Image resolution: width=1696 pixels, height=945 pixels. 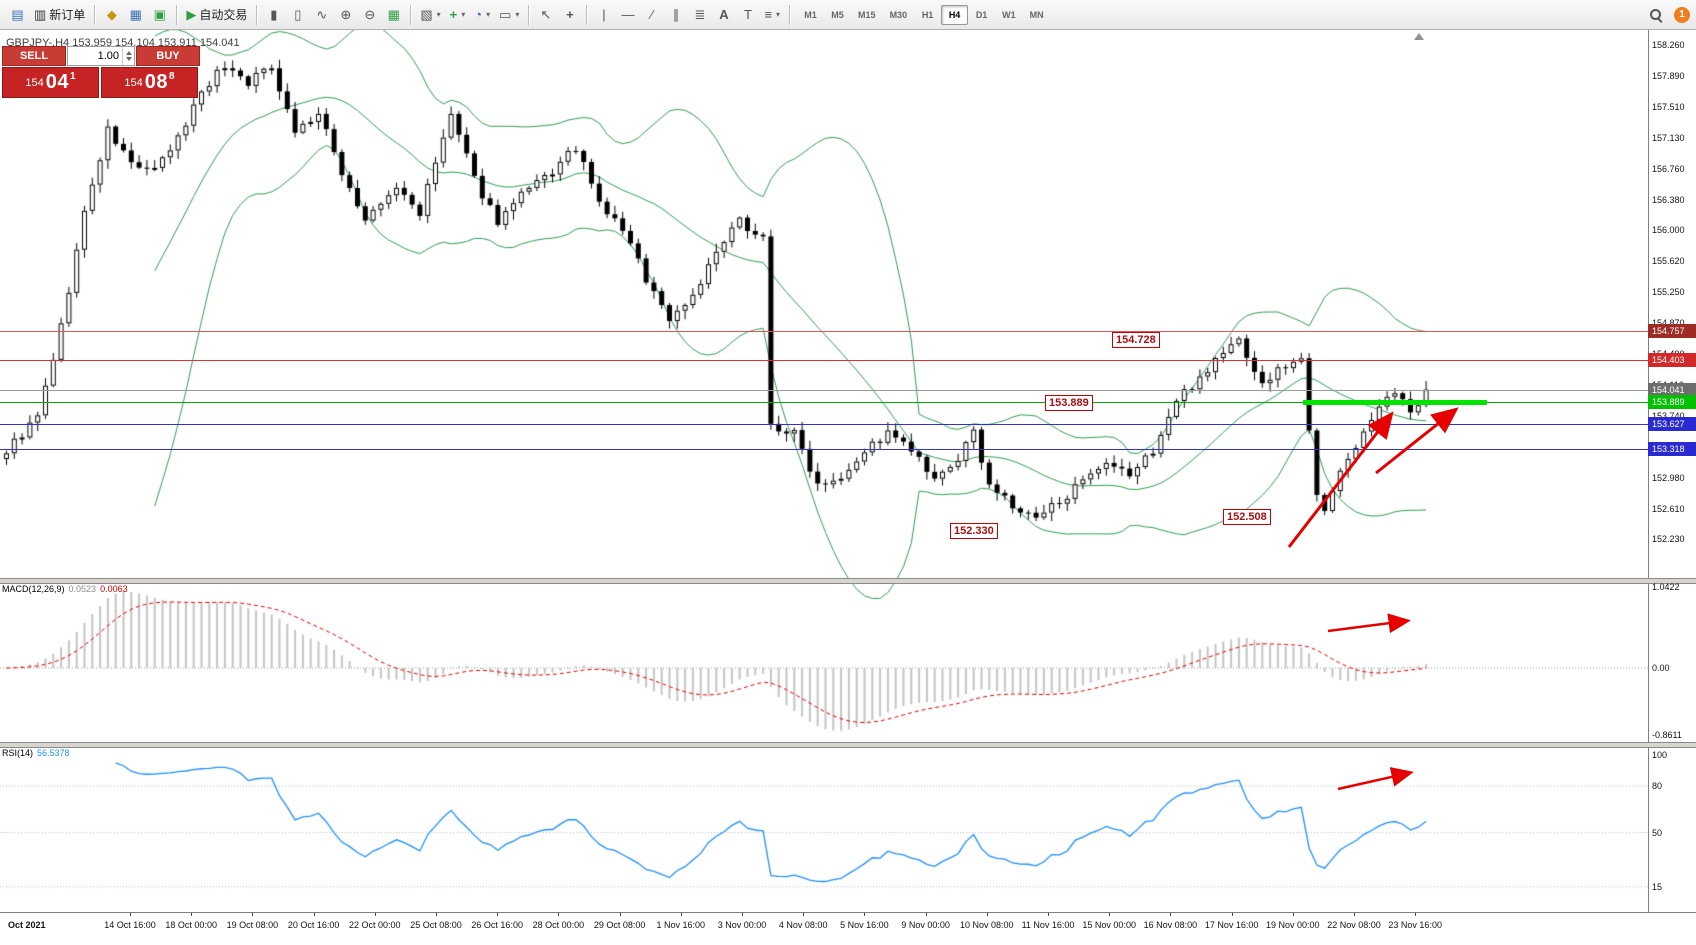 I want to click on sell-button: SELL, so click(x=34, y=56).